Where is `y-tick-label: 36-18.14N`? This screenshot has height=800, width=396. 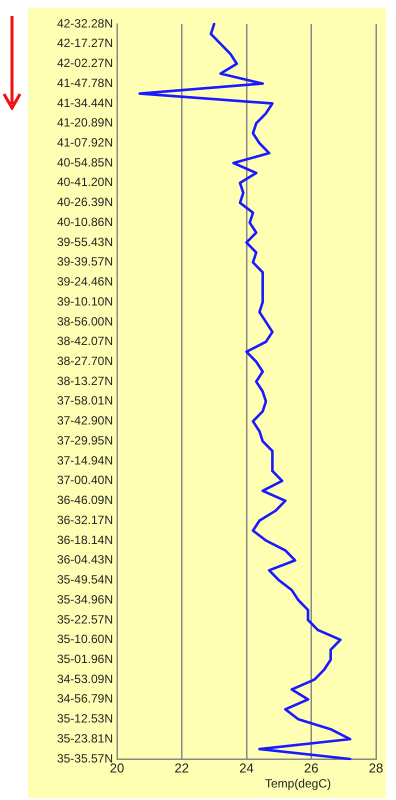
y-tick-label: 36-18.14N is located at coordinates (84, 539).